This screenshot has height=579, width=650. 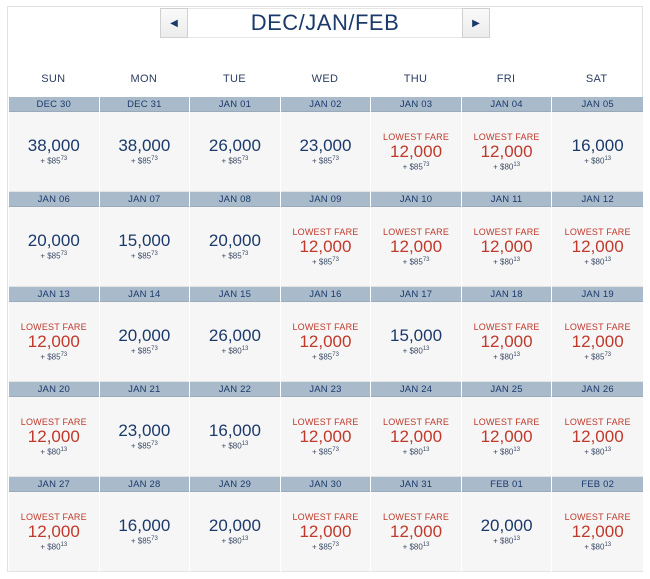 I want to click on day-cell: DEC 30 38,000 + $8573, so click(x=54, y=144).